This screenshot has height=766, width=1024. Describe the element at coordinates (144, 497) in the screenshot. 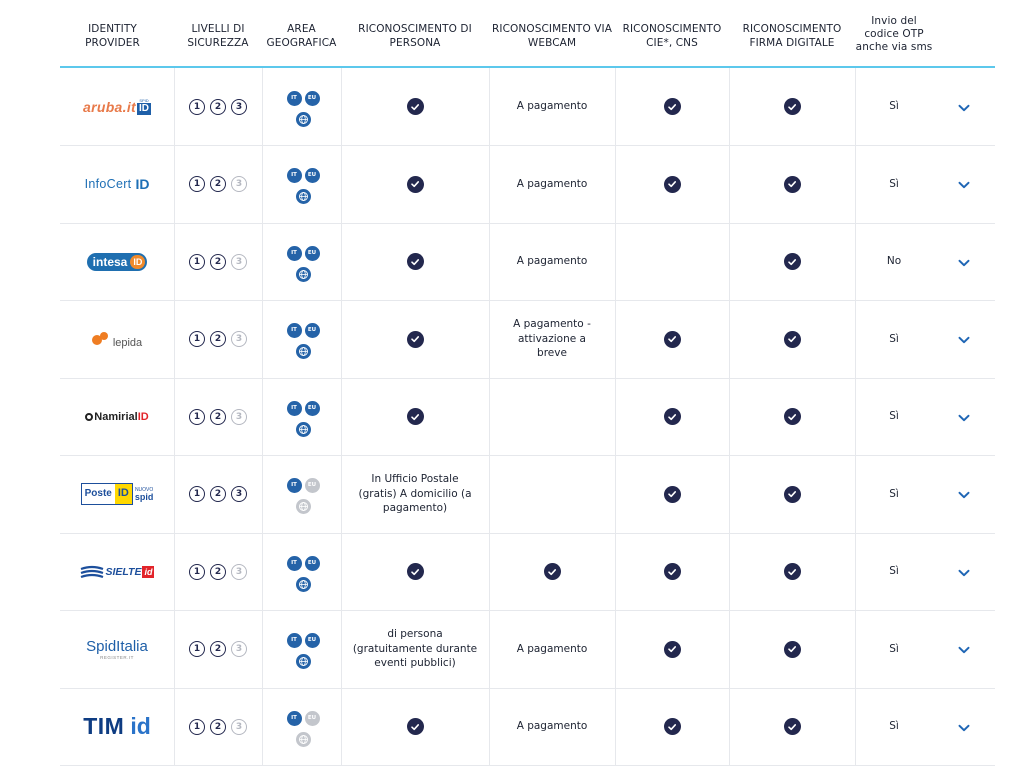

I see `logo-sub: spid` at that location.